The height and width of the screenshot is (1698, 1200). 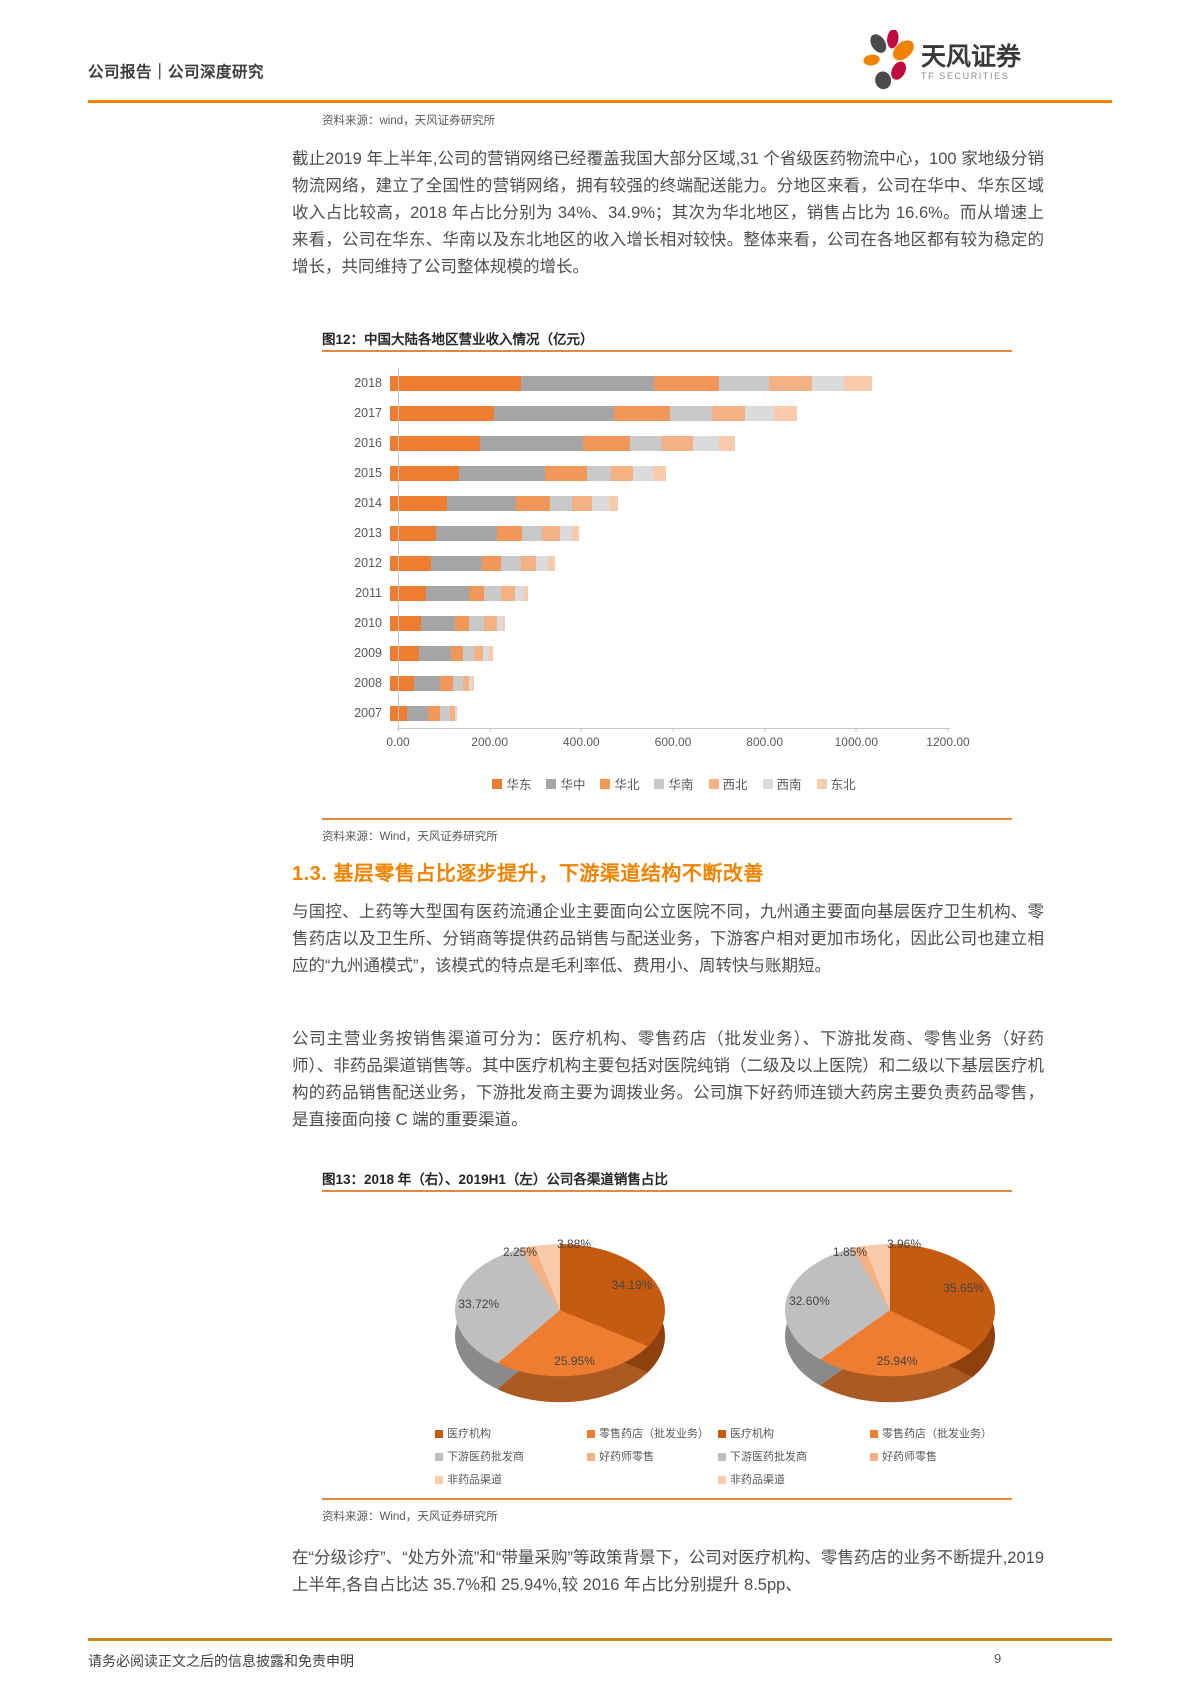 I want to click on bar-y-label: 2017, so click(x=368, y=413).